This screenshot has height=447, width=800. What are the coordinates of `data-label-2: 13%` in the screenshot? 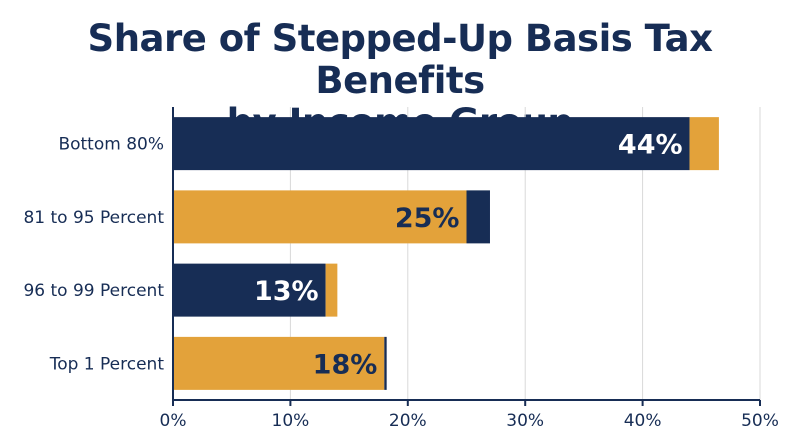 It's located at (286, 291).